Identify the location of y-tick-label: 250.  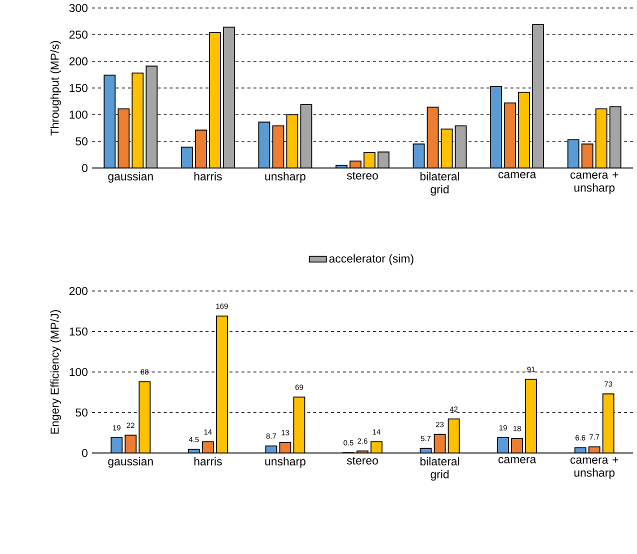
(78, 34).